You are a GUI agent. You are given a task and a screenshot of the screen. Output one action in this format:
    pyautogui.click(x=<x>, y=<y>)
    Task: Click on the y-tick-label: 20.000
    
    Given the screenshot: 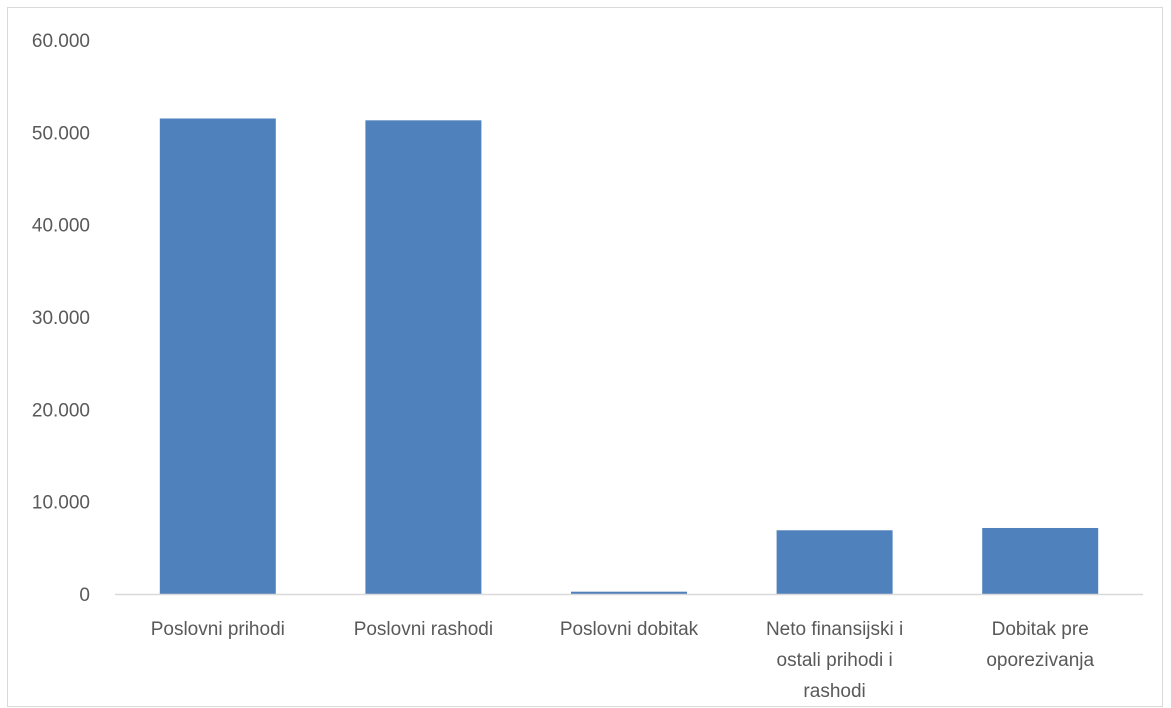 What is the action you would take?
    pyautogui.click(x=61, y=410)
    